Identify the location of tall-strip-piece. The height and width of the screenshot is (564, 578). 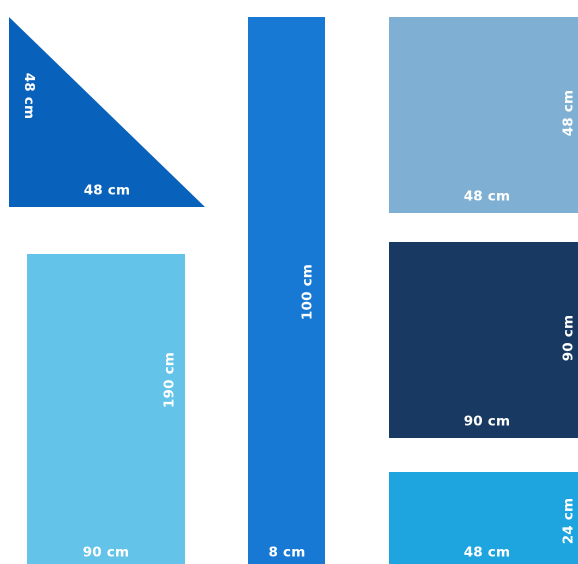
(286, 290).